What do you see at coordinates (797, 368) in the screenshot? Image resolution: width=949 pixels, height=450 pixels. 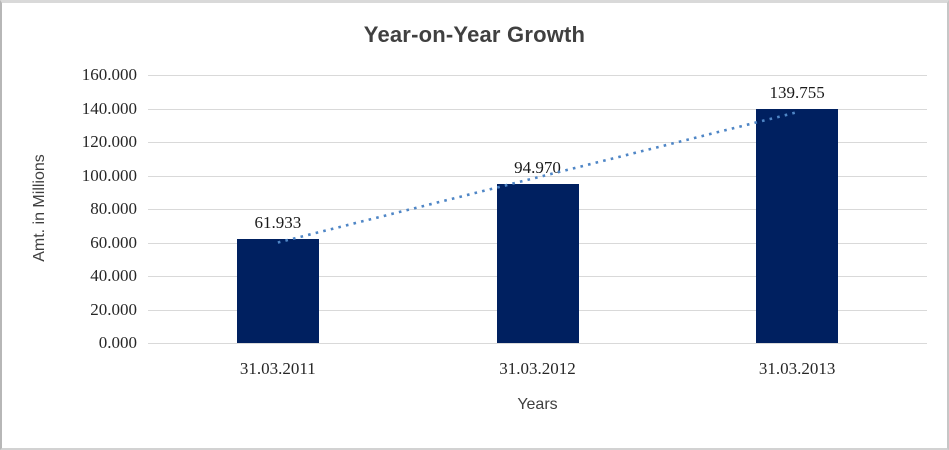 I see `x-tick-label: 31.03.2013` at bounding box center [797, 368].